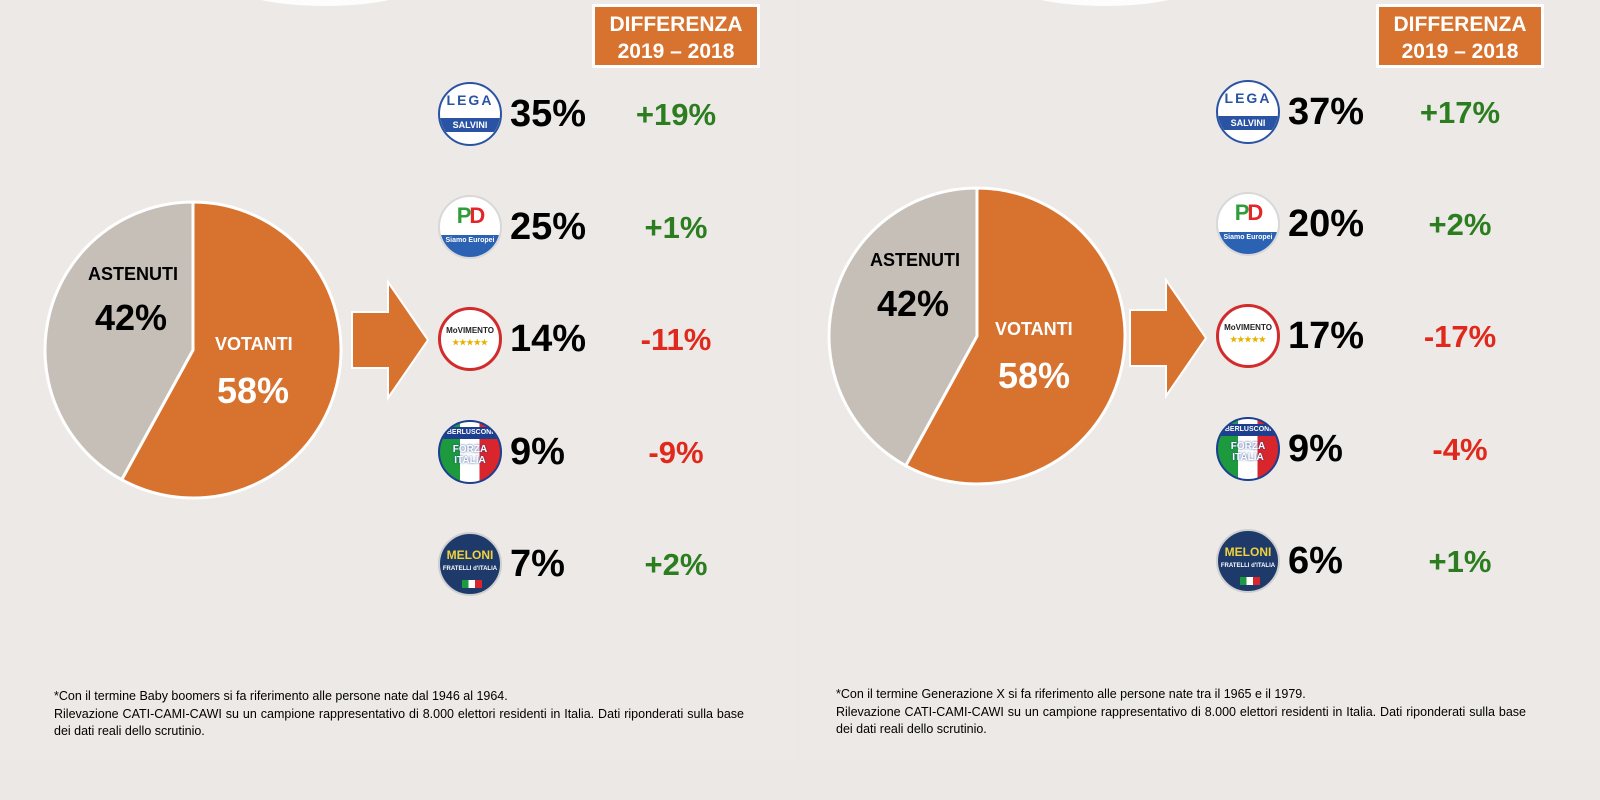 This screenshot has width=1600, height=800. I want to click on party-difference: -9%, so click(676, 452).